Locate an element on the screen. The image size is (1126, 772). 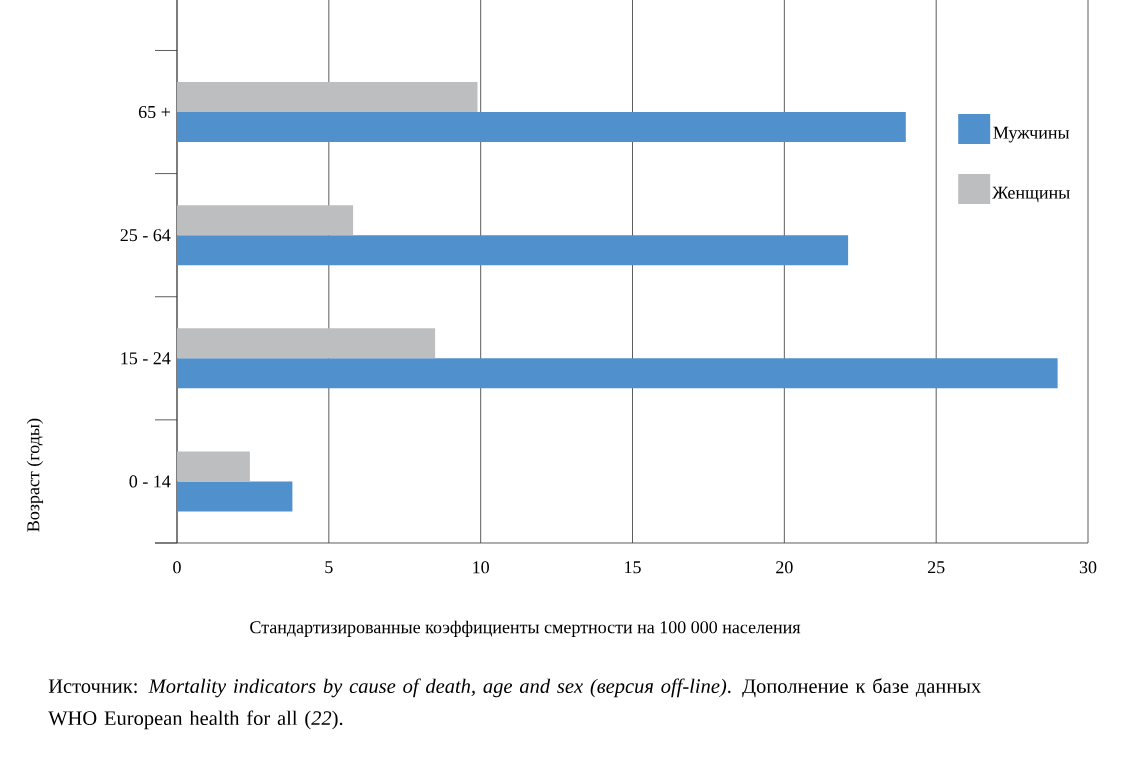
x-tick-label: 25 is located at coordinates (936, 567).